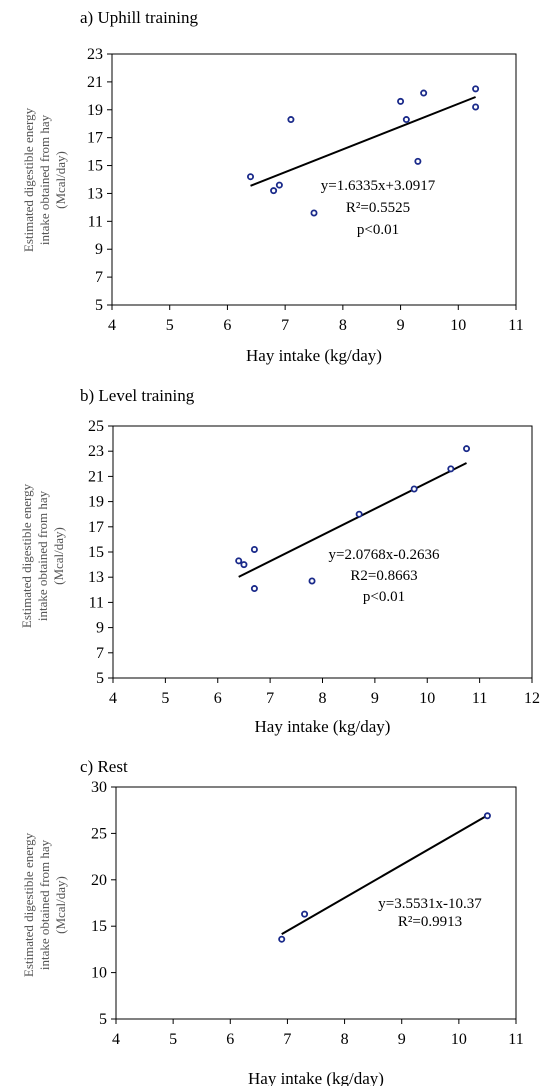  I want to click on regression-annotation: R²=0.9913, so click(430, 922).